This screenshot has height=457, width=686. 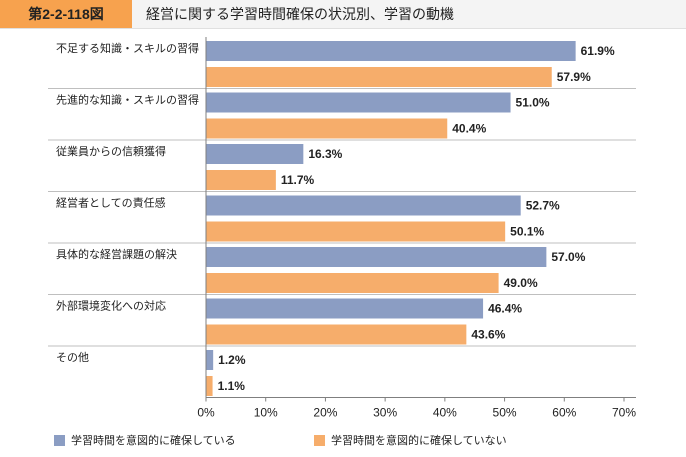 I want to click on category-label: その他, so click(x=72, y=357).